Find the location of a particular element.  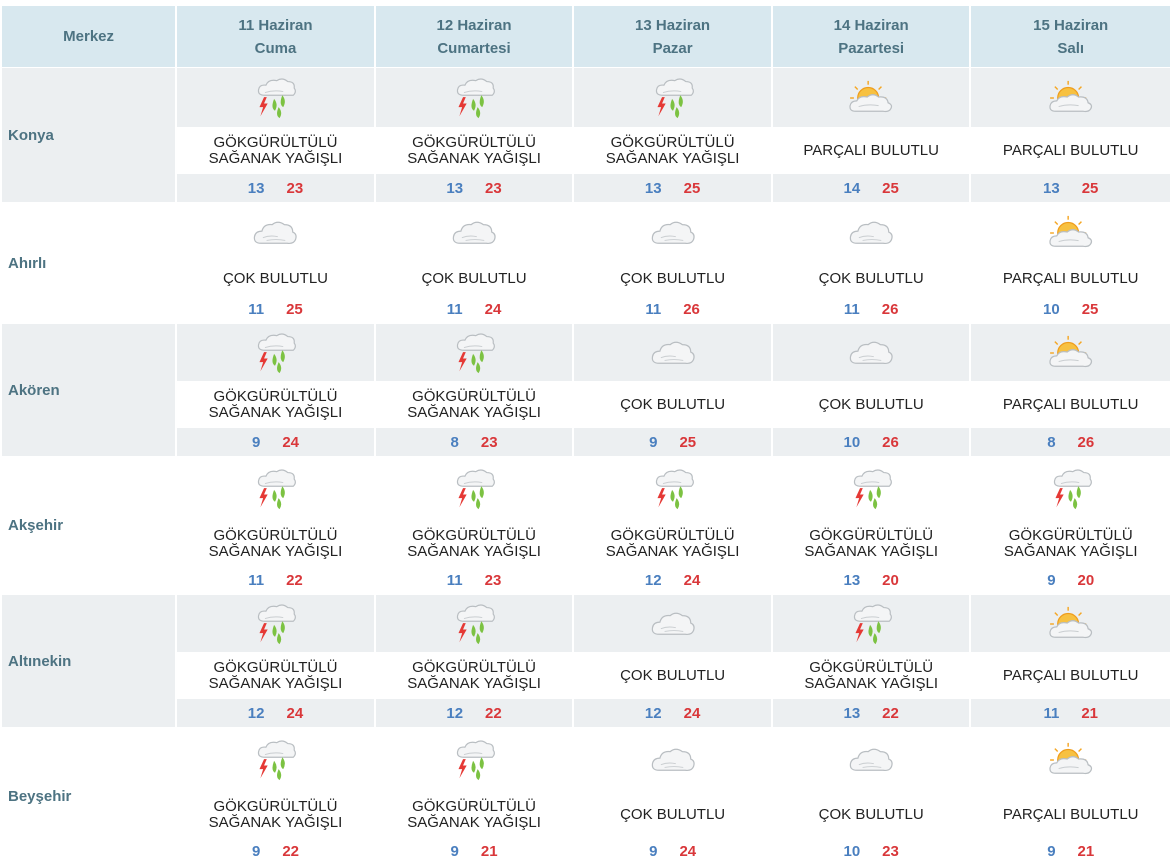

temperature-range: 11 22 is located at coordinates (275, 580).